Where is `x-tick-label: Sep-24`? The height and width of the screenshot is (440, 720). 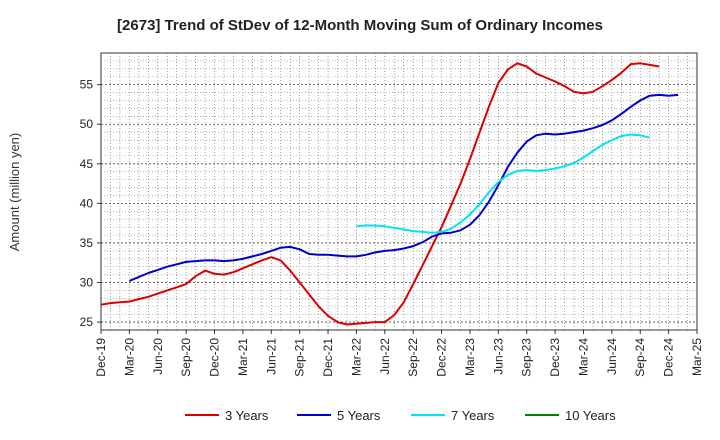 x-tick-label: Sep-24 is located at coordinates (640, 357).